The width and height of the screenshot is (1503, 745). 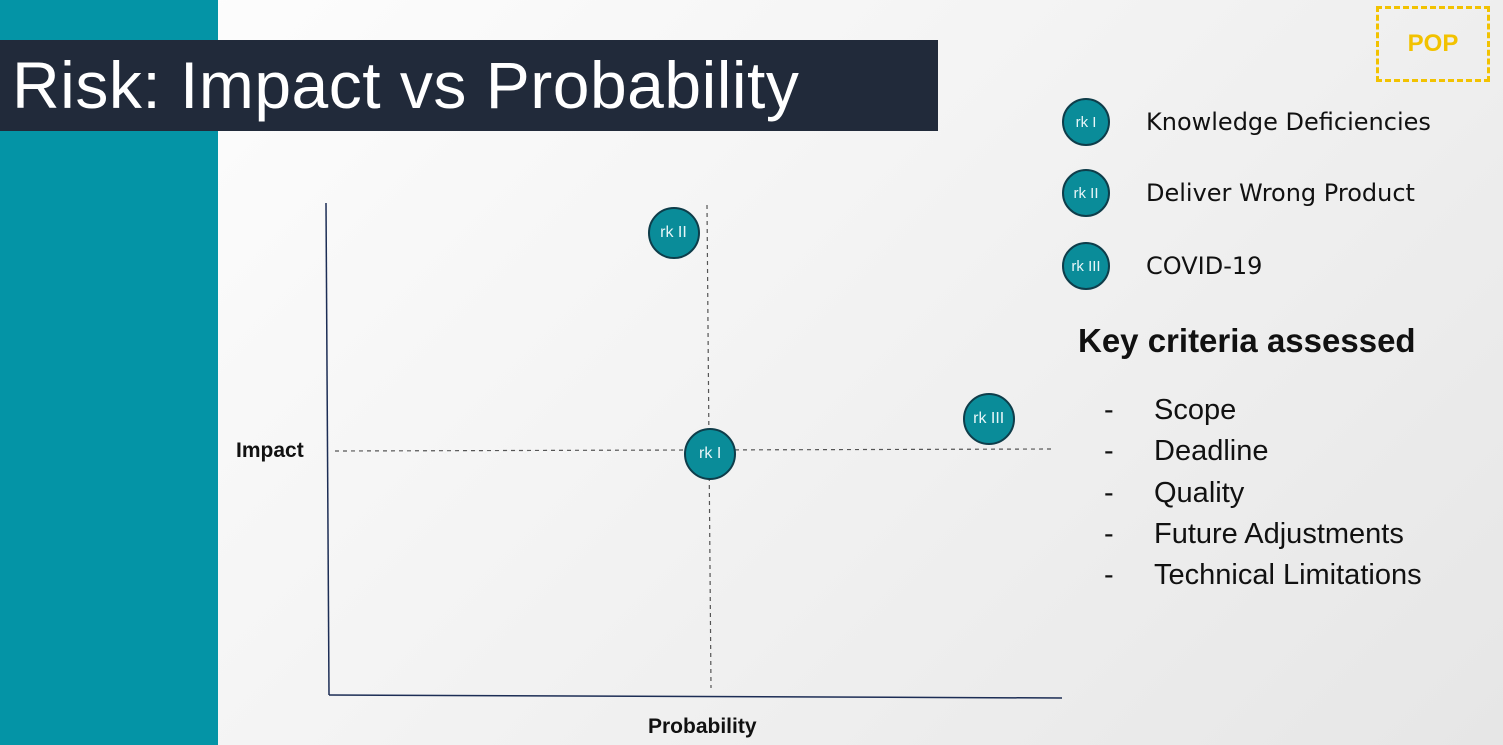 I want to click on legend-item: rk II Deliver Wrong Product, so click(x=1238, y=193).